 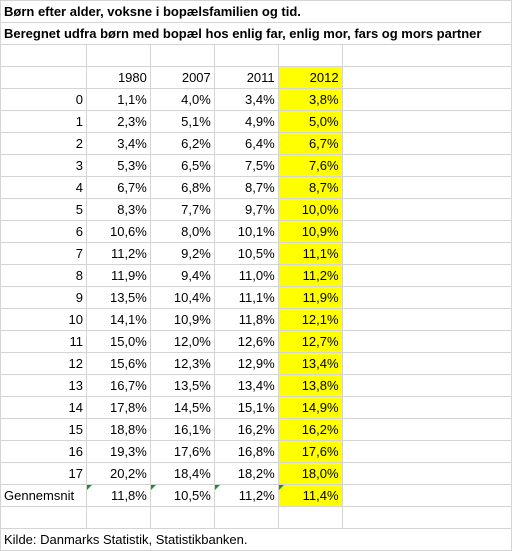 I want to click on value-1980: 3,4%, so click(x=118, y=143).